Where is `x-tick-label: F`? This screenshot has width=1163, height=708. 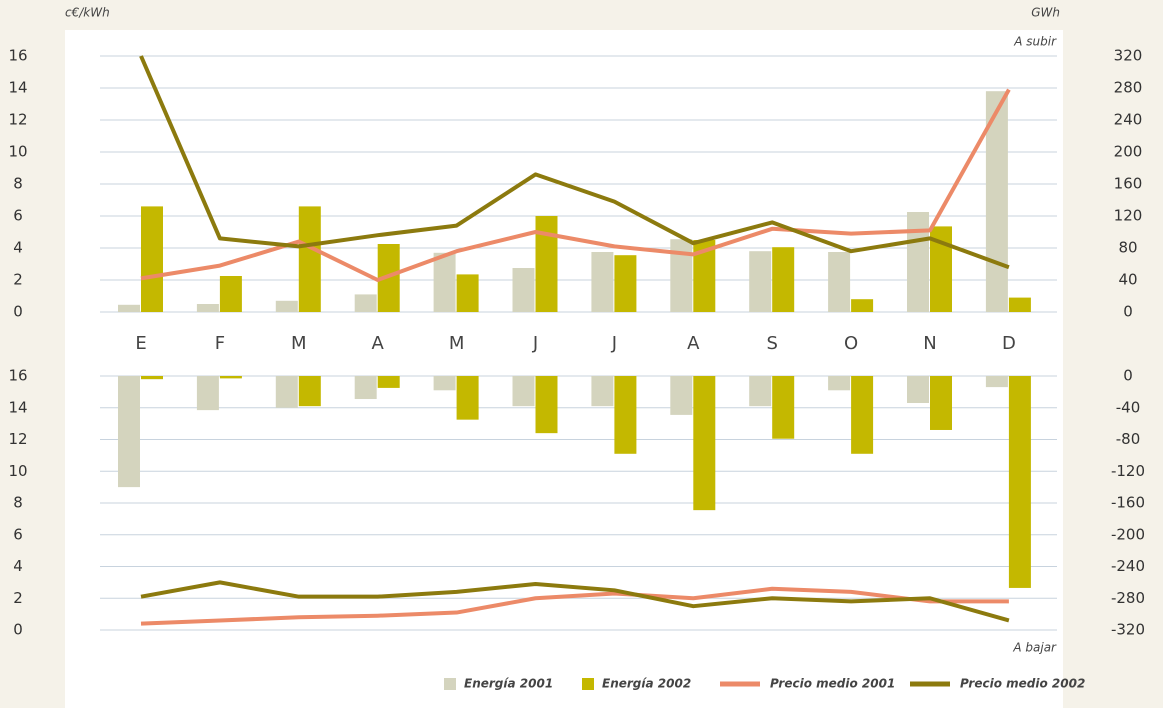 x-tick-label: F is located at coordinates (220, 343).